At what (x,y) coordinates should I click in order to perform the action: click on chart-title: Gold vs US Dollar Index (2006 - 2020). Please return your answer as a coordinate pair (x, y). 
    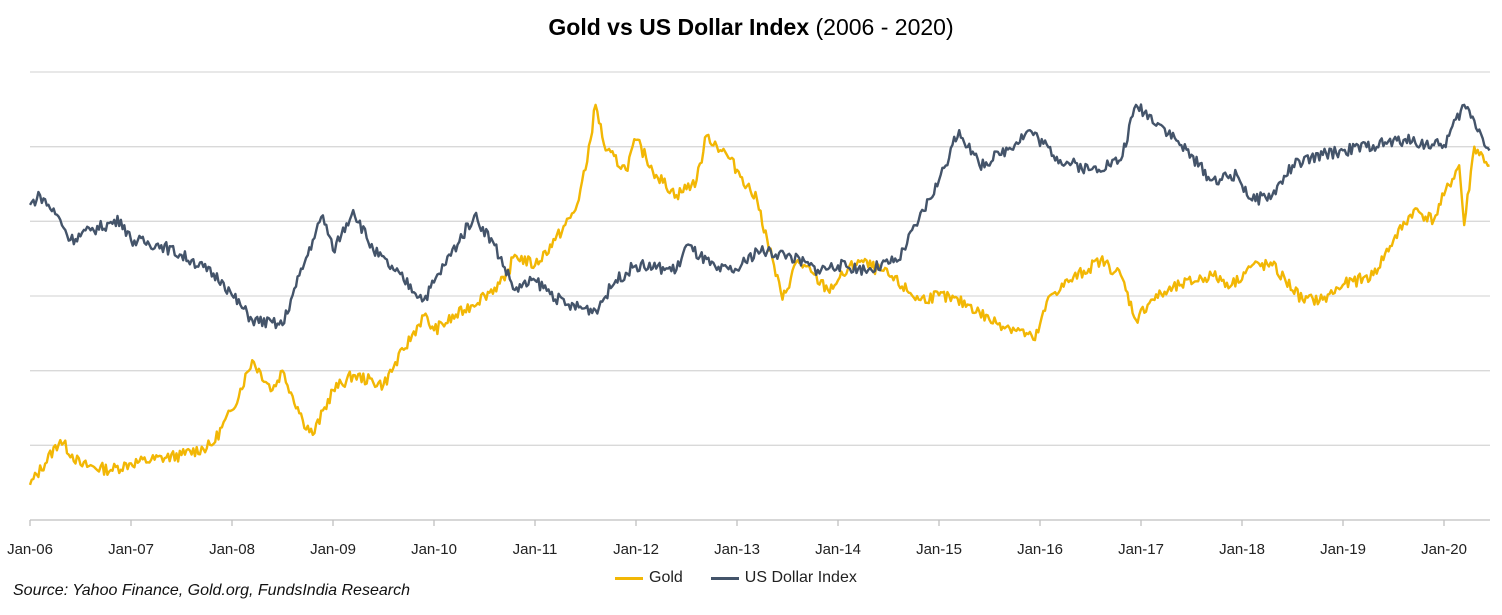
    Looking at the image, I should click on (751, 27).